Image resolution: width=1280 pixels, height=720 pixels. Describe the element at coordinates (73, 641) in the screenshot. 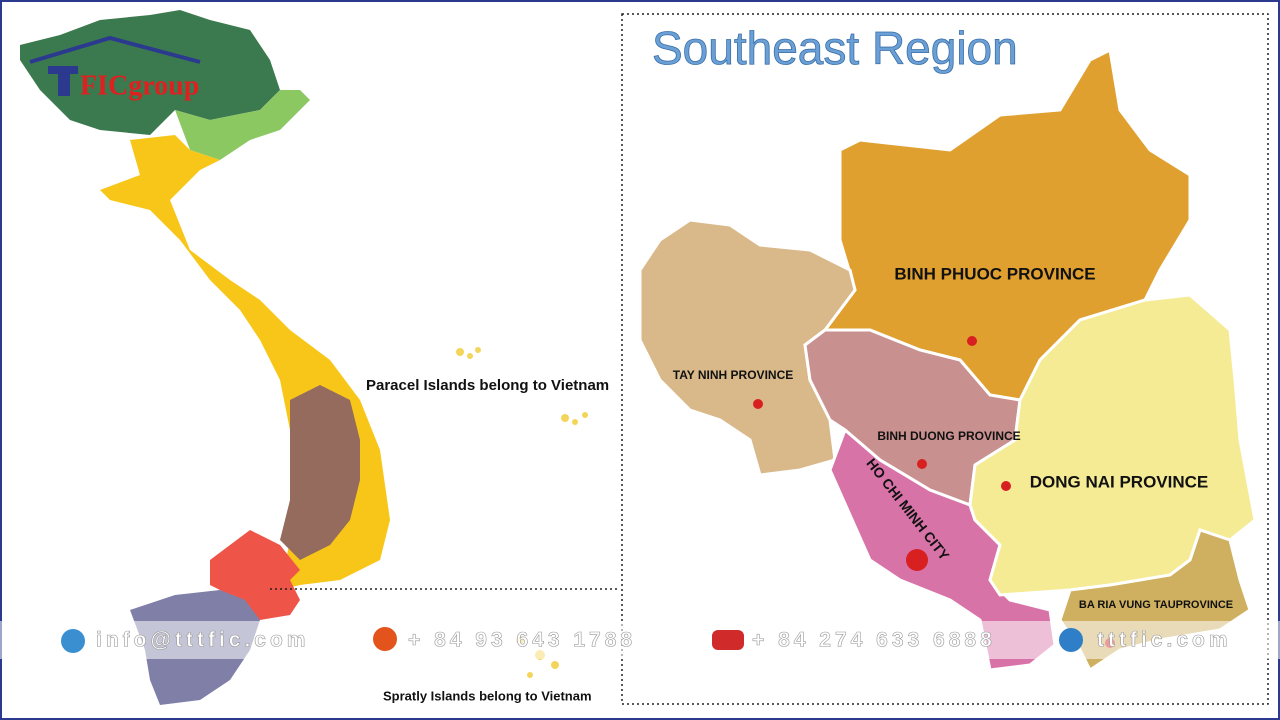

I see `email-icon` at that location.